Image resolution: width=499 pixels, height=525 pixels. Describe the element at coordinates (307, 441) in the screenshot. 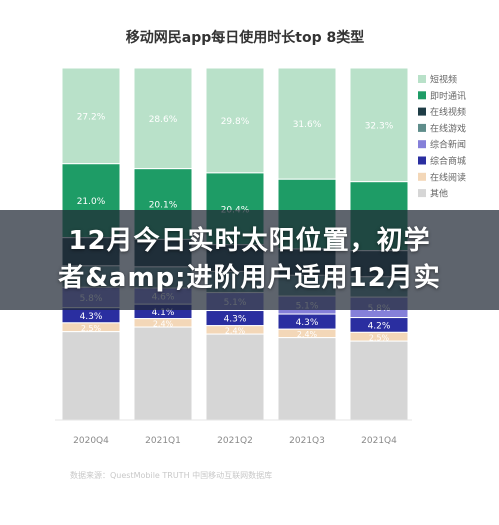

I see `x-tick-label: 2021Q3` at that location.